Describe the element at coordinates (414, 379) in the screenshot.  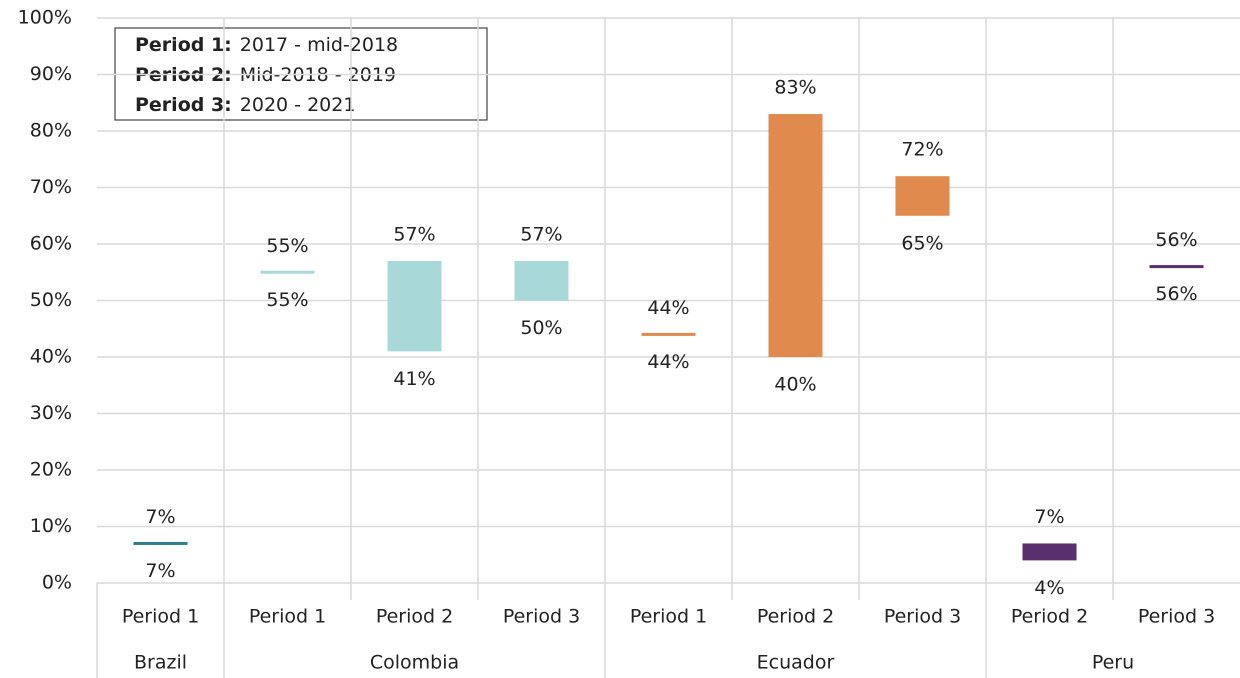
I see `low-label: 41%` at that location.